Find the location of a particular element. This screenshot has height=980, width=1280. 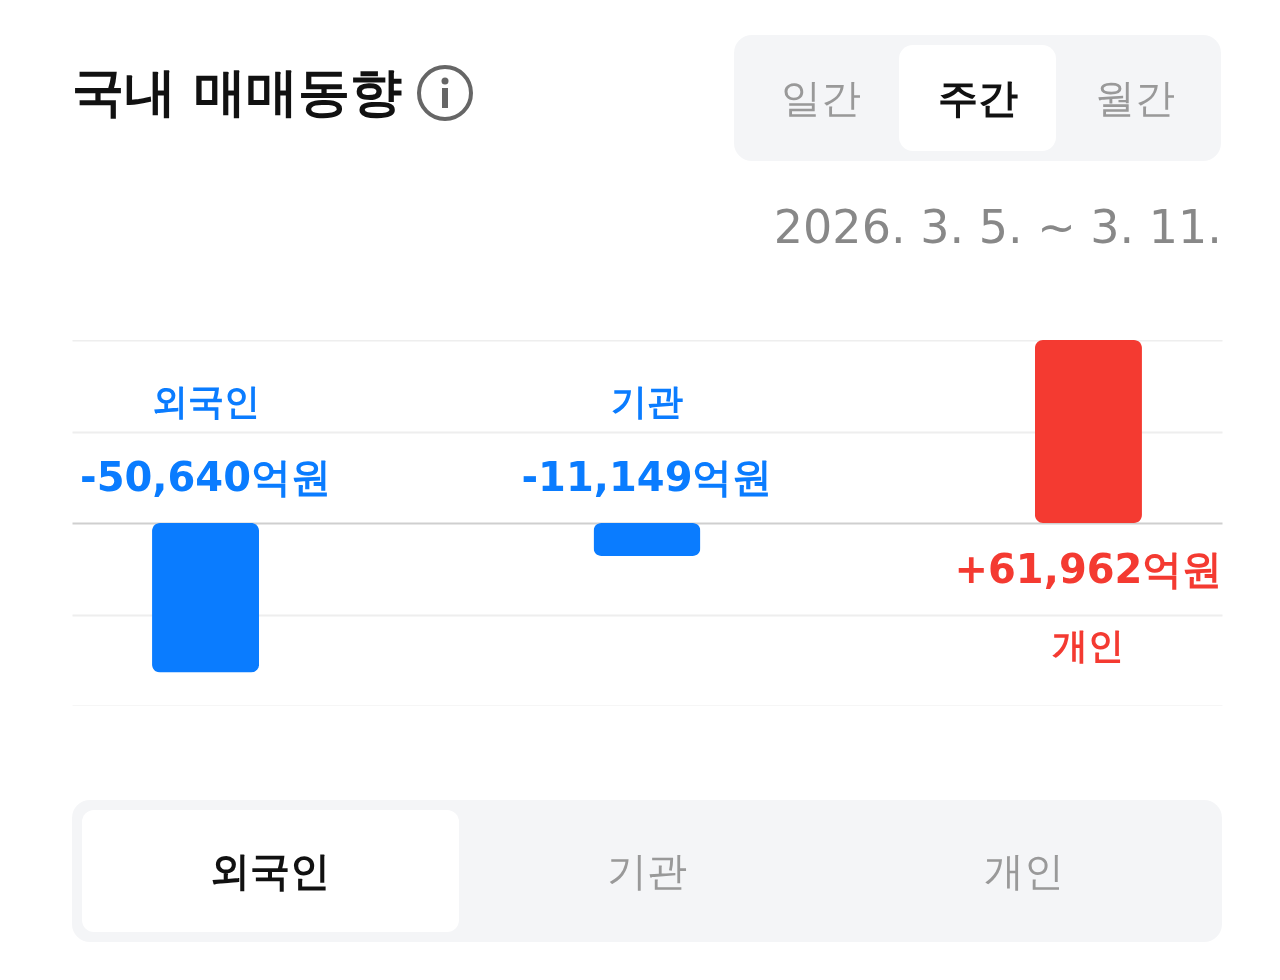

x-tick-label: 개인 is located at coordinates (1023, 871).